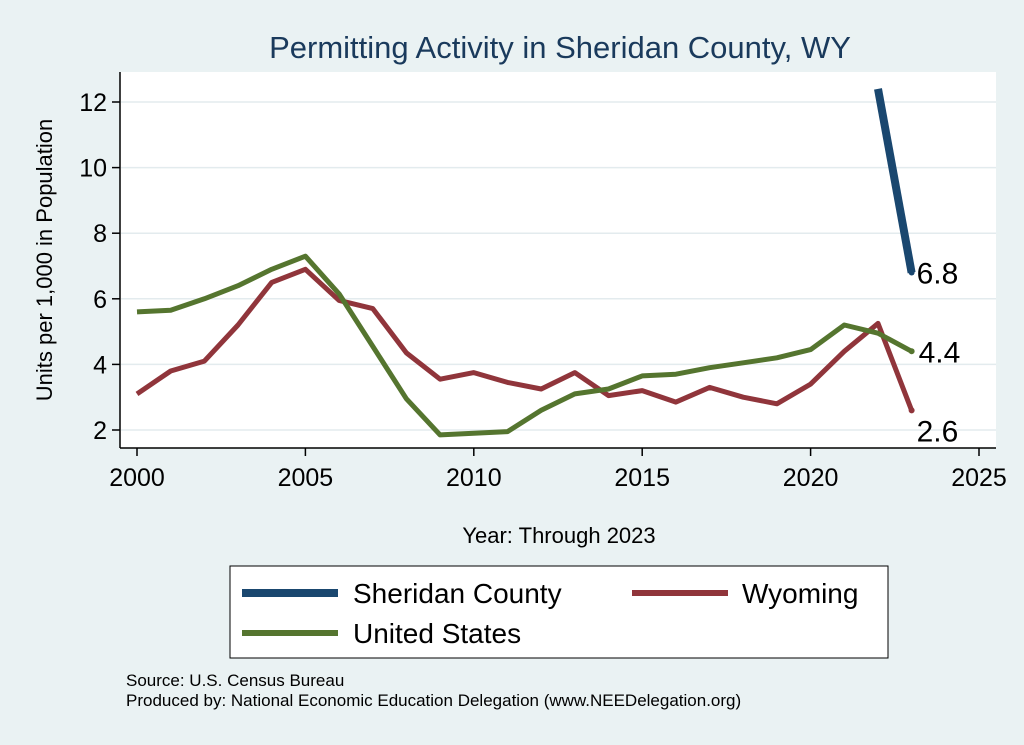 The image size is (1024, 745). I want to click on legend-label-wyoming: Wyoming, so click(800, 593).